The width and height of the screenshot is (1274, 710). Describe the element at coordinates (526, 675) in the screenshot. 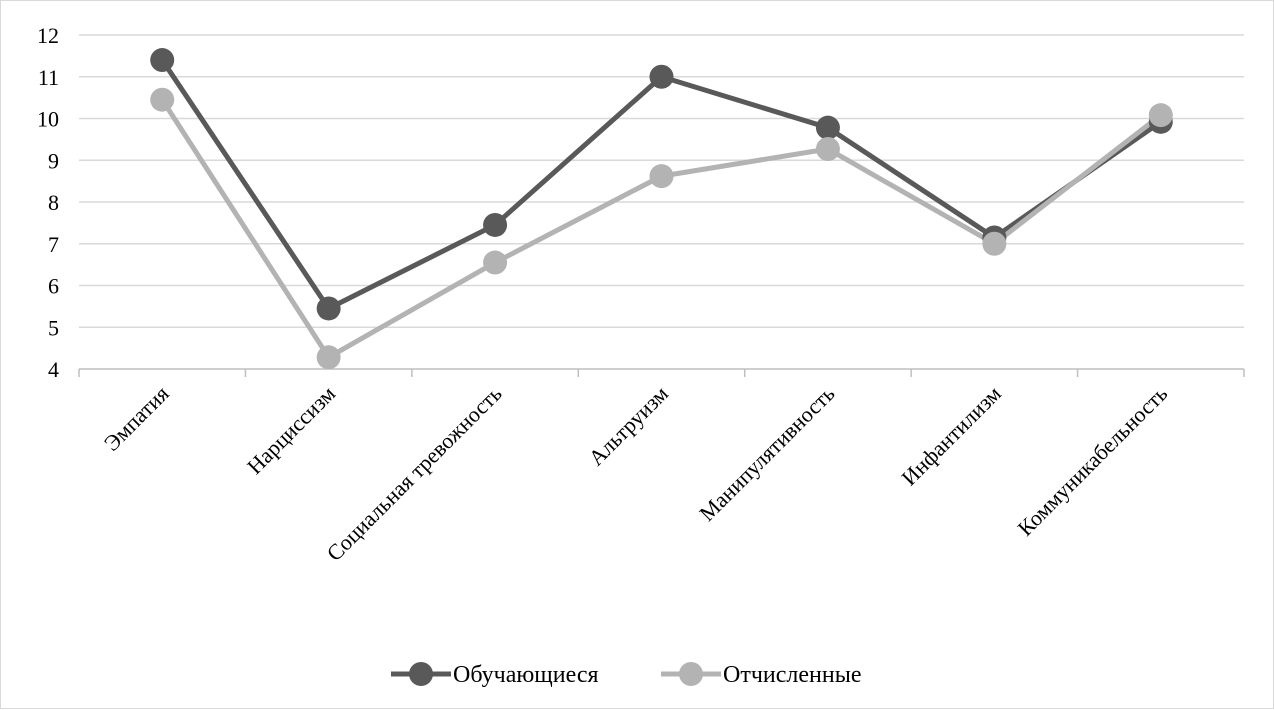

I see `legend-label: Обучающиеся` at that location.